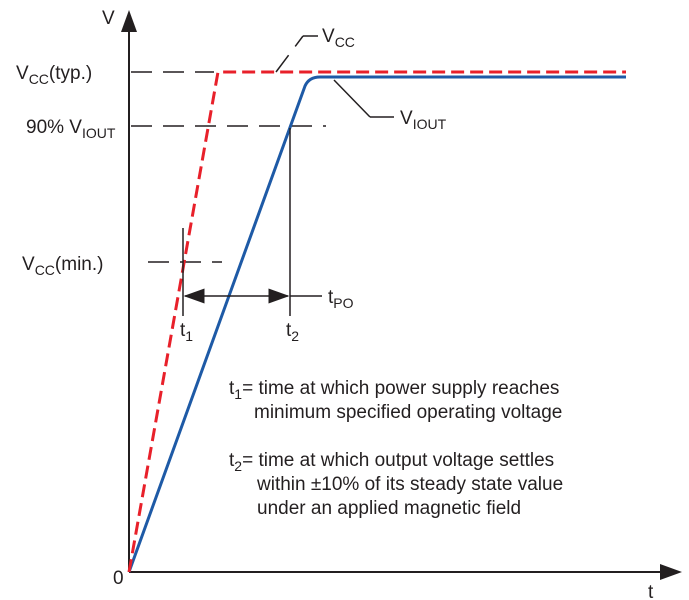 Image resolution: width=689 pixels, height=600 pixels. I want to click on note-t2-line2: within ±10% of its steady state value, so click(409, 484).